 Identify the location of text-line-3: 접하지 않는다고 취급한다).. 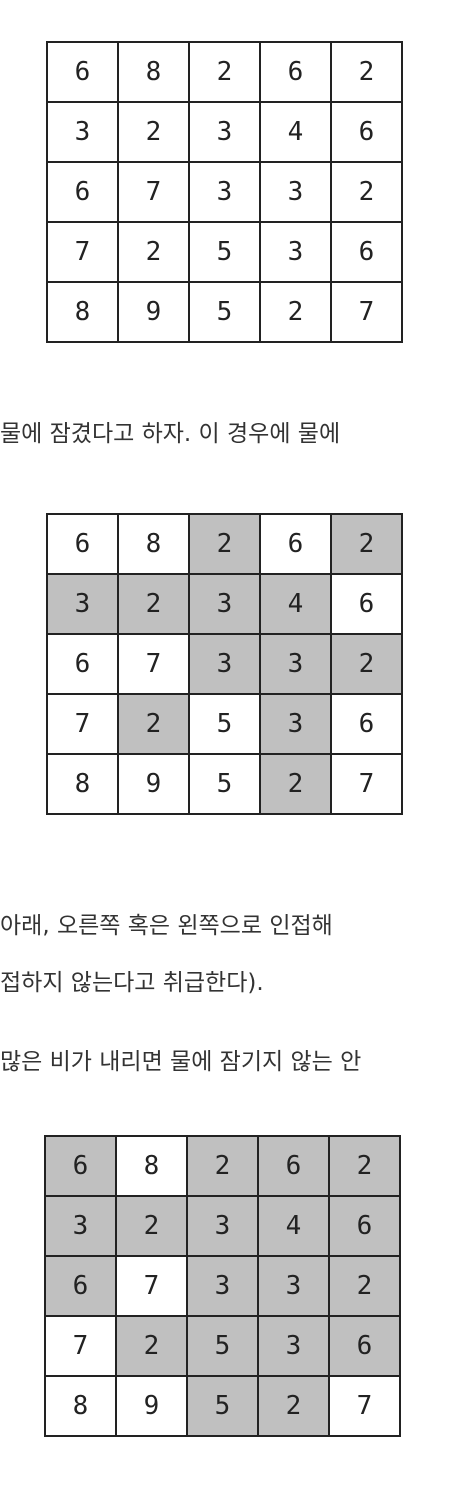
(132, 983).